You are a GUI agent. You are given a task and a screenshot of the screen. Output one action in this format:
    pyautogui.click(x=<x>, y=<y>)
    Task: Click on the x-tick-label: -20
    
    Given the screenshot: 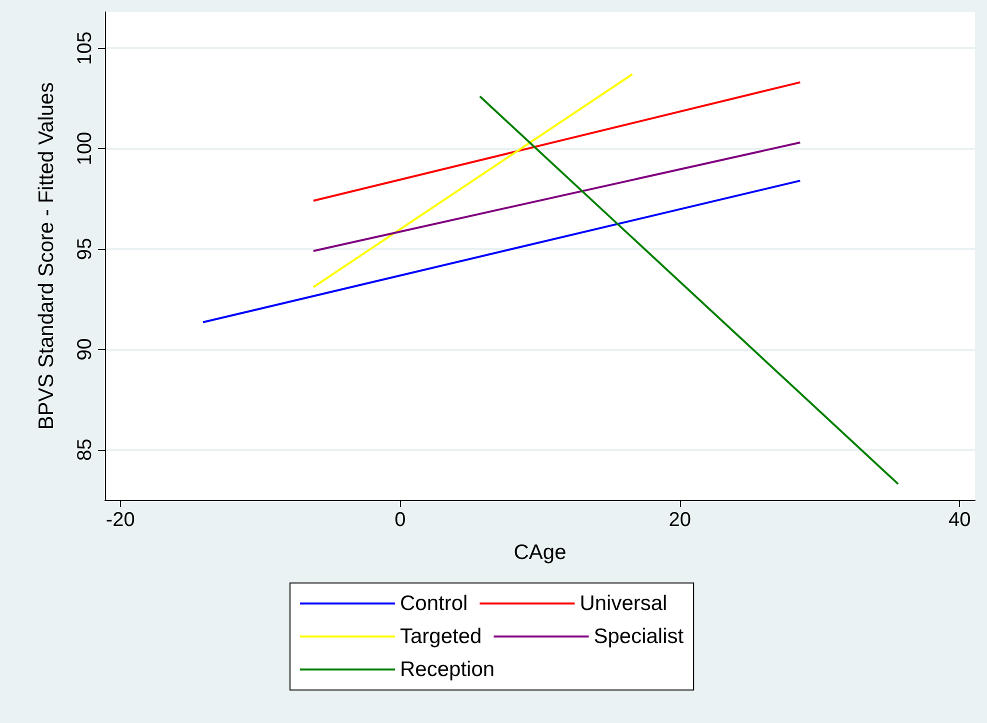 What is the action you would take?
    pyautogui.click(x=120, y=520)
    